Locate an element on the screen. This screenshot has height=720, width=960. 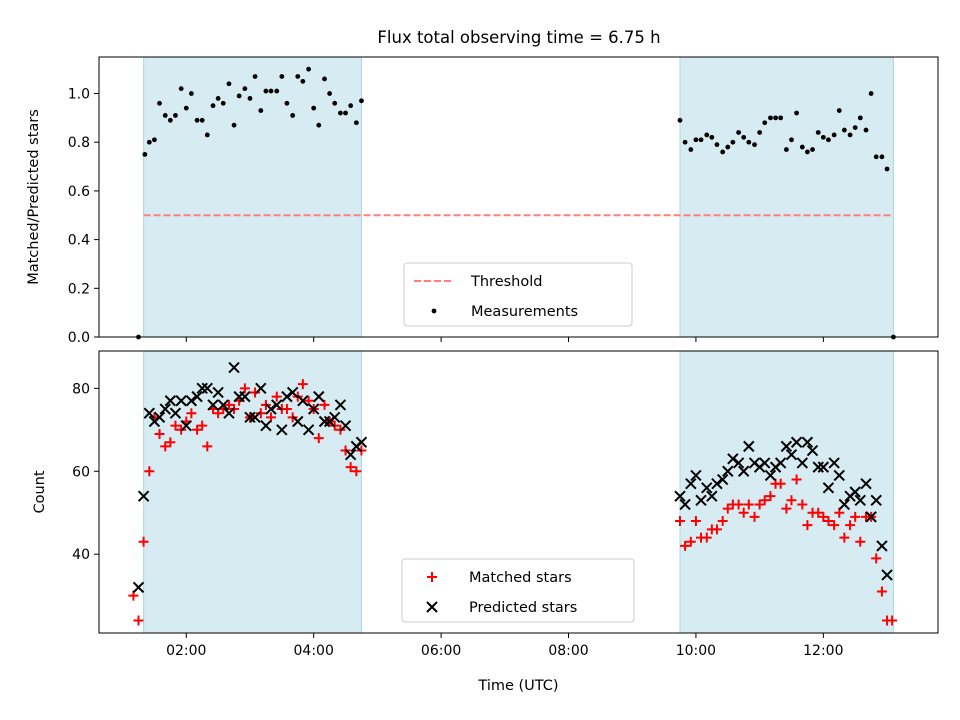
y-tick-label: 0.2 is located at coordinates (79, 289).